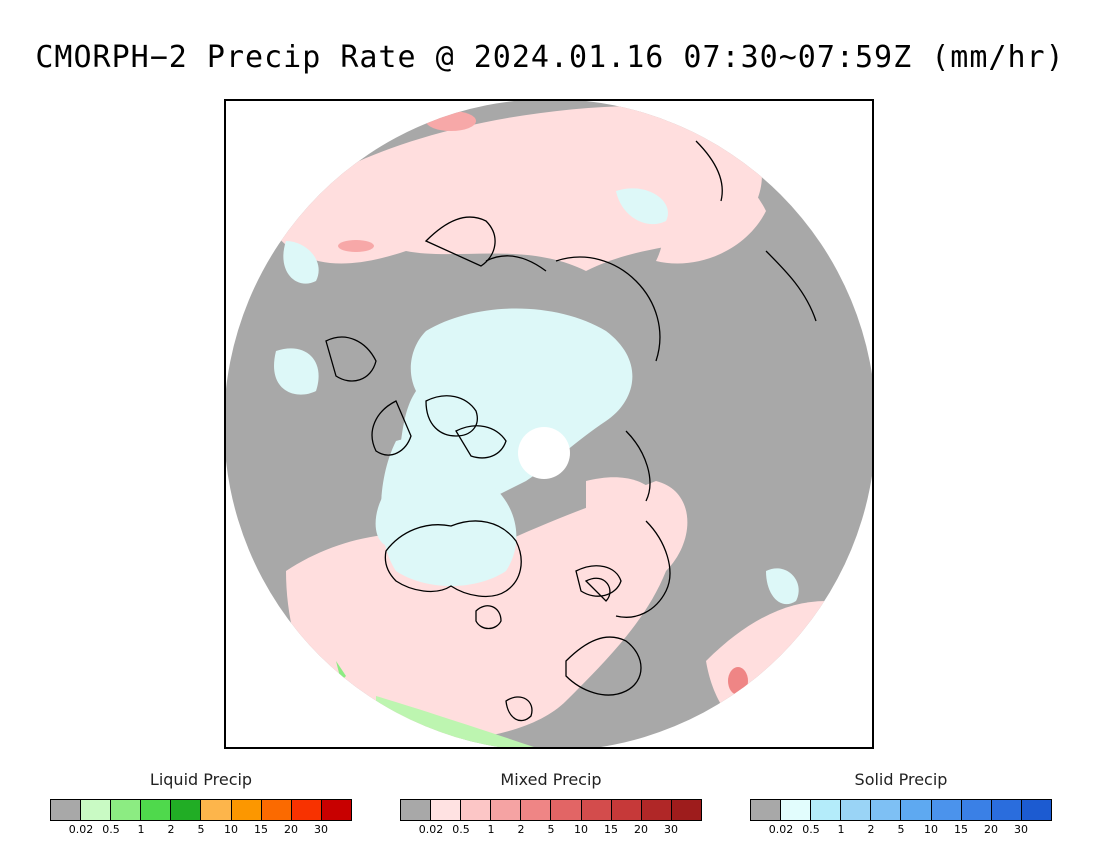 This screenshot has width=1100, height=850. What do you see at coordinates (709, 171) in the screenshot?
I see `kamchatka-coast` at bounding box center [709, 171].